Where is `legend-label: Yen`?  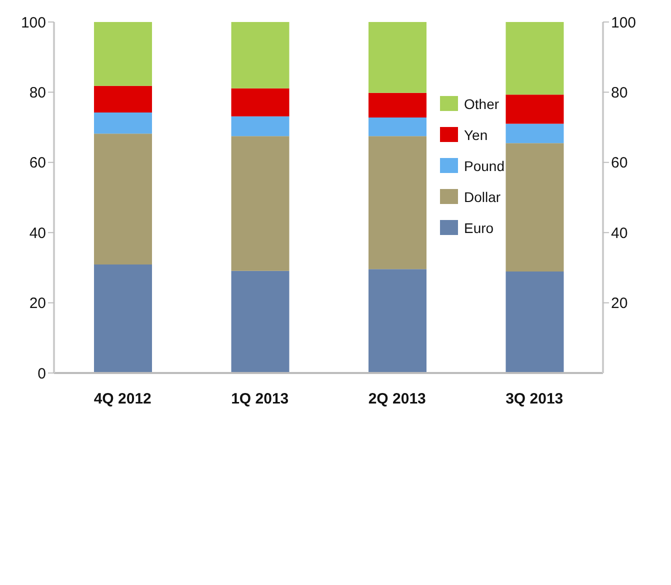
legend-label: Yen is located at coordinates (476, 134).